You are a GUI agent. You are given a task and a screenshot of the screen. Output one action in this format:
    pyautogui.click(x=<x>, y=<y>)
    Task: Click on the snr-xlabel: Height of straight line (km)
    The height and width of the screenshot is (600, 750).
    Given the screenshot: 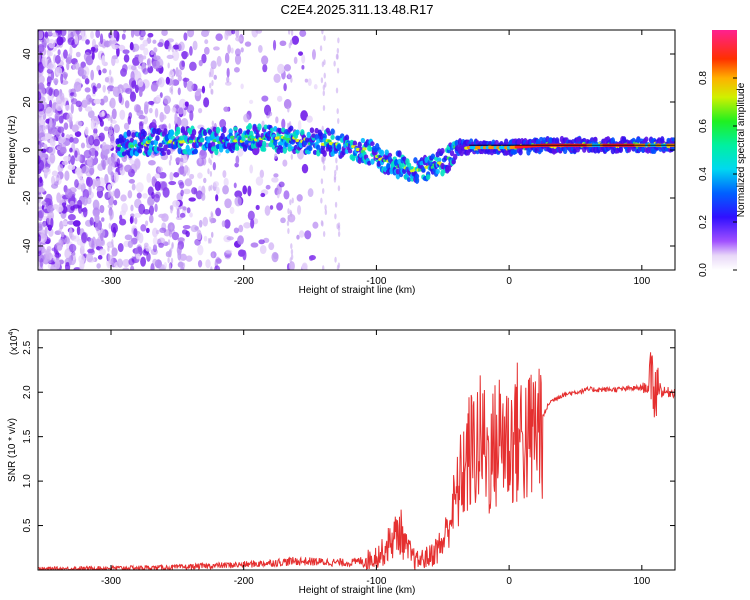 What is the action you would take?
    pyautogui.click(x=357, y=590)
    